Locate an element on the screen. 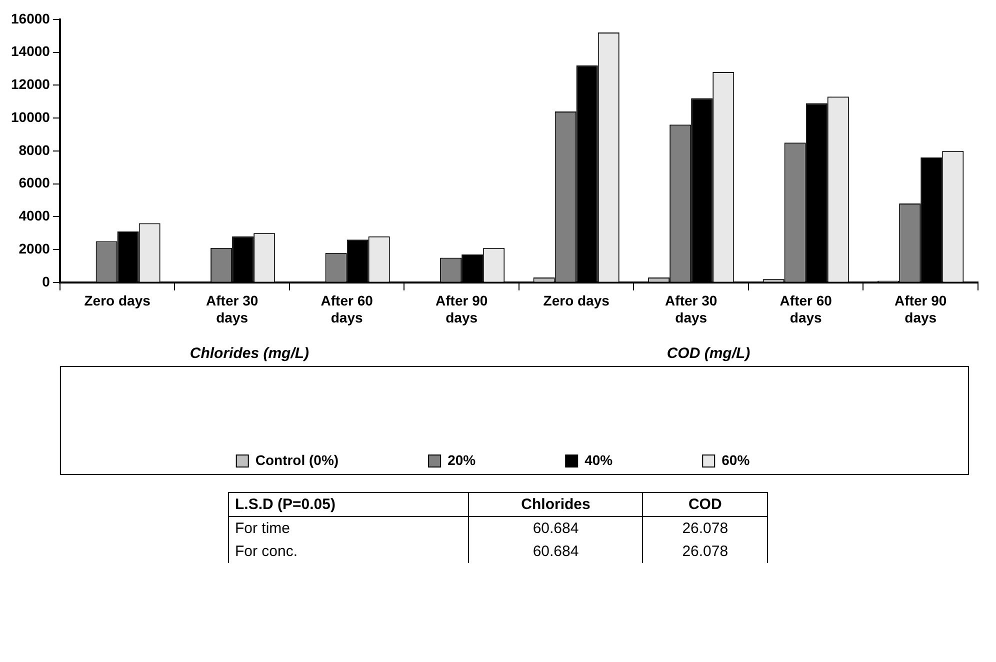 The width and height of the screenshot is (996, 662). legend-label: 20% is located at coordinates (462, 460).